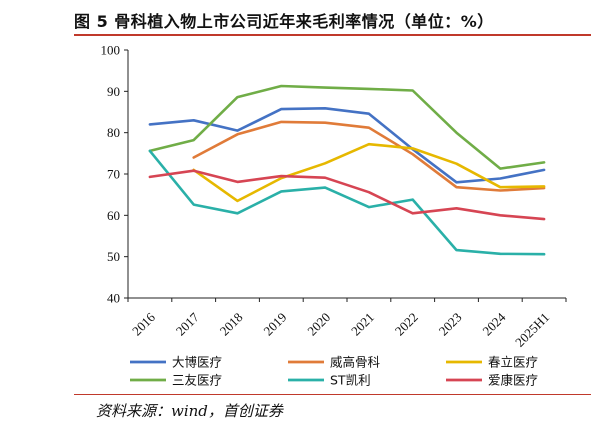 The height and width of the screenshot is (434, 599). I want to click on x-tick-label: 2017, so click(187, 323).